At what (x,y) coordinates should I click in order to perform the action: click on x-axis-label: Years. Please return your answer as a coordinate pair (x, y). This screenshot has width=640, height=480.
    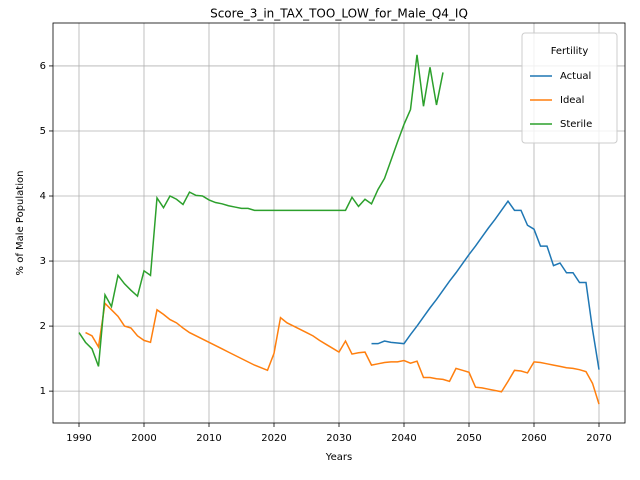
    Looking at the image, I should click on (338, 457).